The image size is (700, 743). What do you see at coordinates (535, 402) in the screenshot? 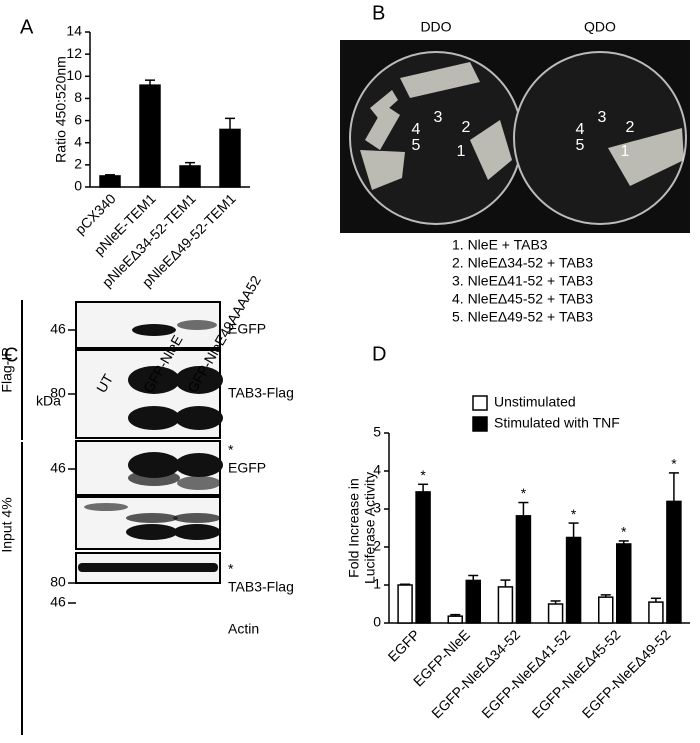
I see `legend-label: Unstimulated` at bounding box center [535, 402].